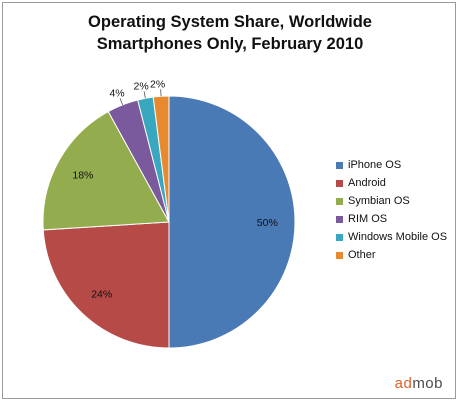 Image resolution: width=460 pixels, height=403 pixels. I want to click on leader-line-rim-os, so click(121, 101).